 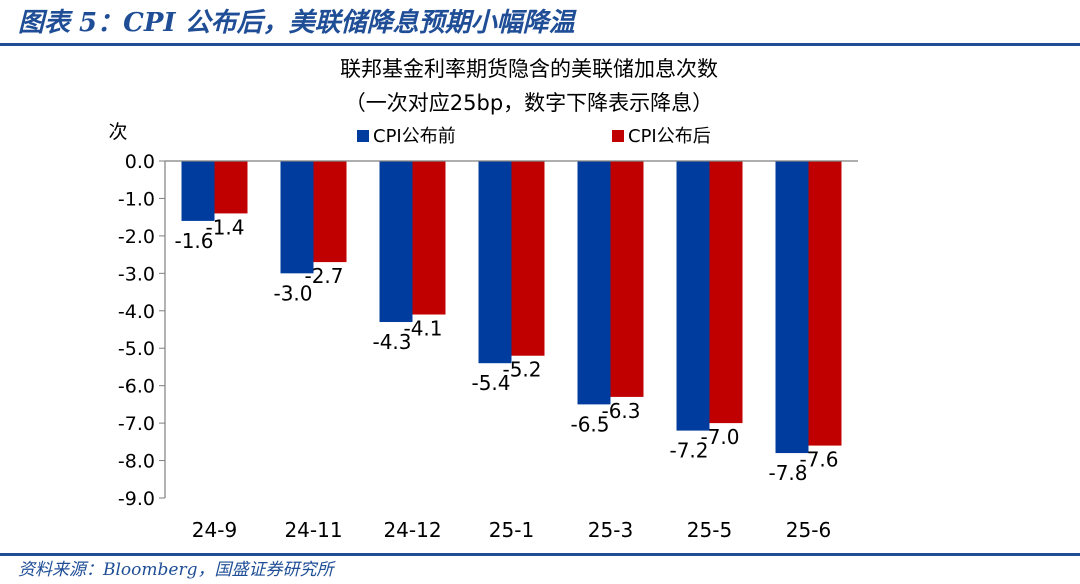 What do you see at coordinates (540, 554) in the screenshot?
I see `bottom-rule` at bounding box center [540, 554].